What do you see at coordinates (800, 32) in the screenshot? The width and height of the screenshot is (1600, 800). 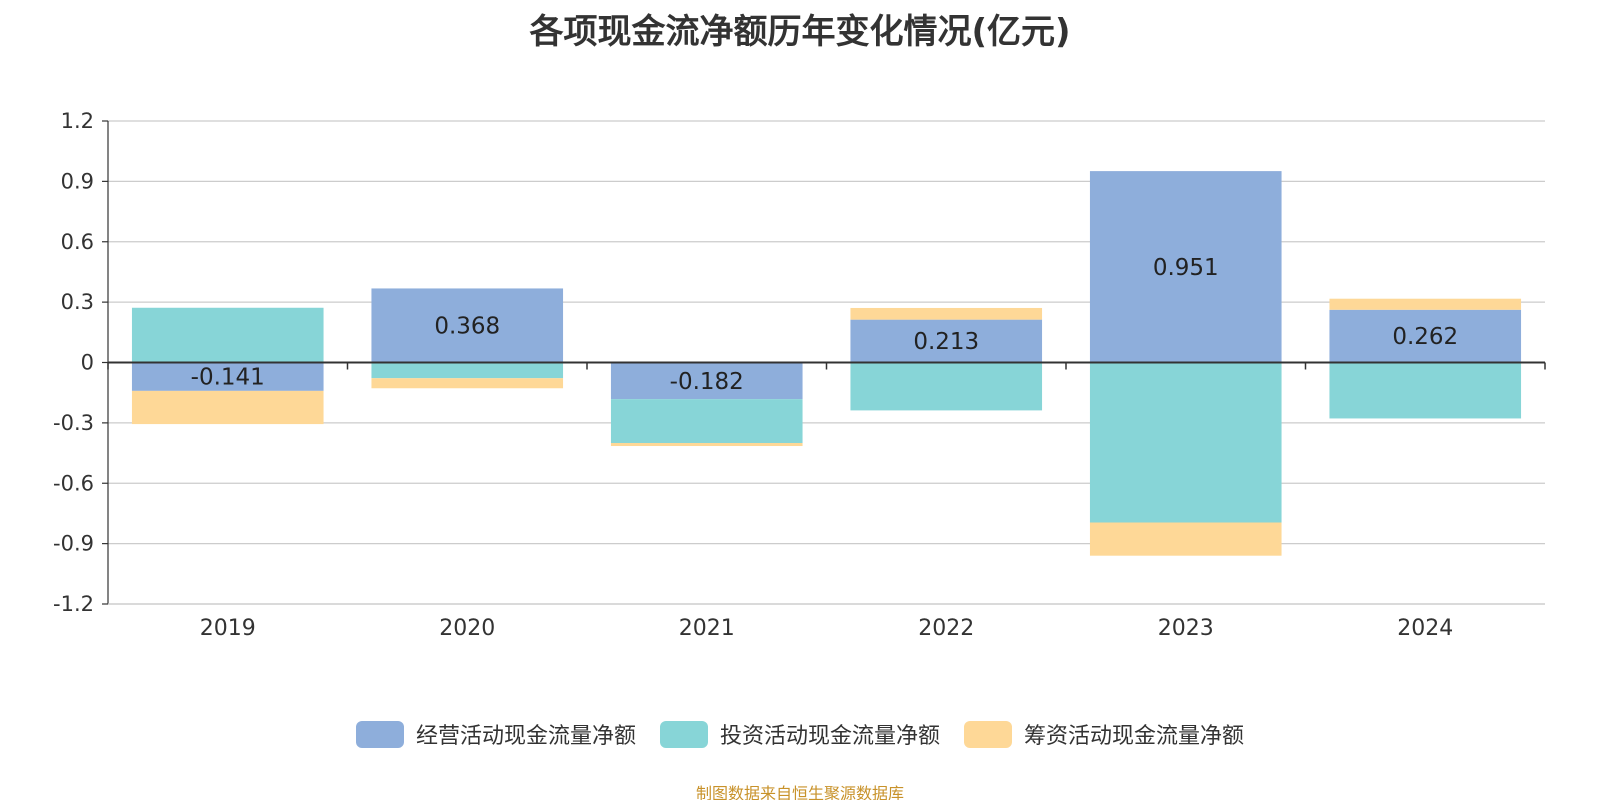 I see `chart-title: 各项现金流净额历年变化情况(亿元)` at bounding box center [800, 32].